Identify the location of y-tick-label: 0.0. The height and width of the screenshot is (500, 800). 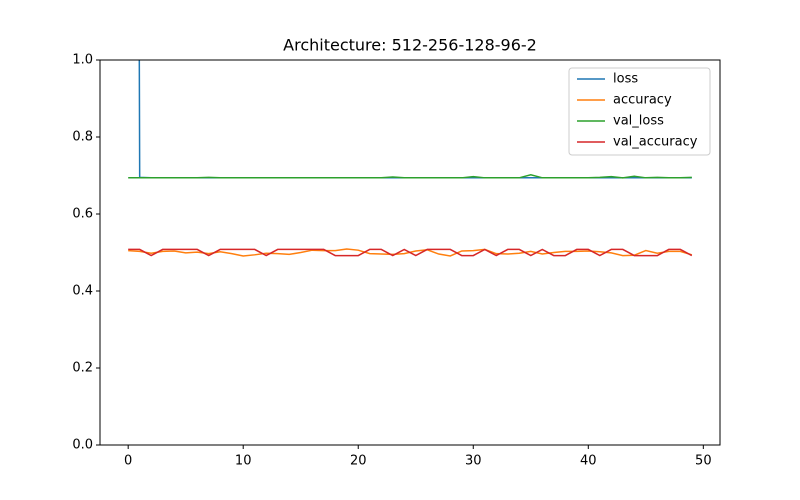
(82, 445).